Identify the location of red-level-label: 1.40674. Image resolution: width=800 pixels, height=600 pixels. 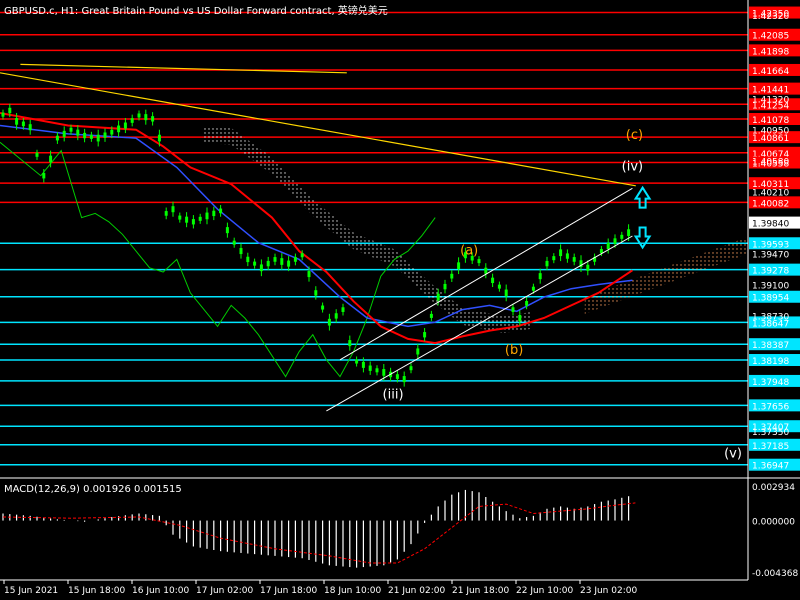
(770, 155).